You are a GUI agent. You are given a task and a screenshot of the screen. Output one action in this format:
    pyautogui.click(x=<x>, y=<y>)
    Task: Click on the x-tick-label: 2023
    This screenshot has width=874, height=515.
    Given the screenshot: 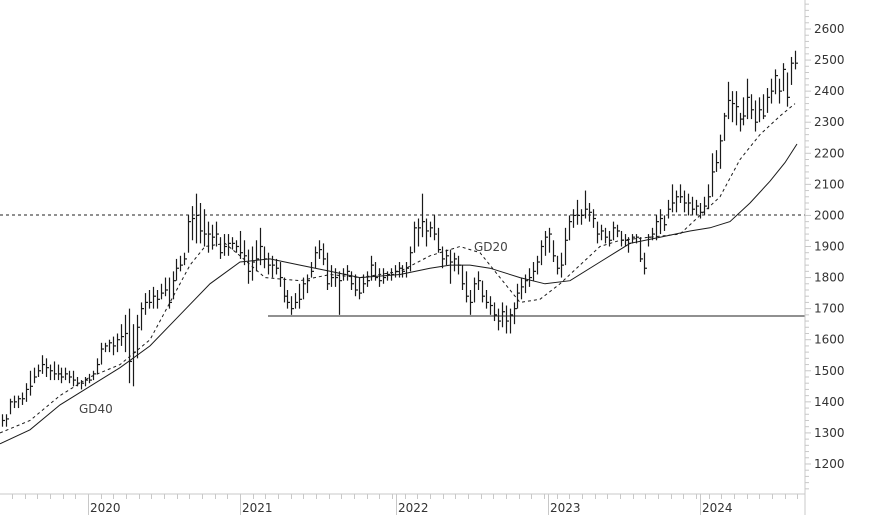 What is the action you would take?
    pyautogui.click(x=565, y=508)
    